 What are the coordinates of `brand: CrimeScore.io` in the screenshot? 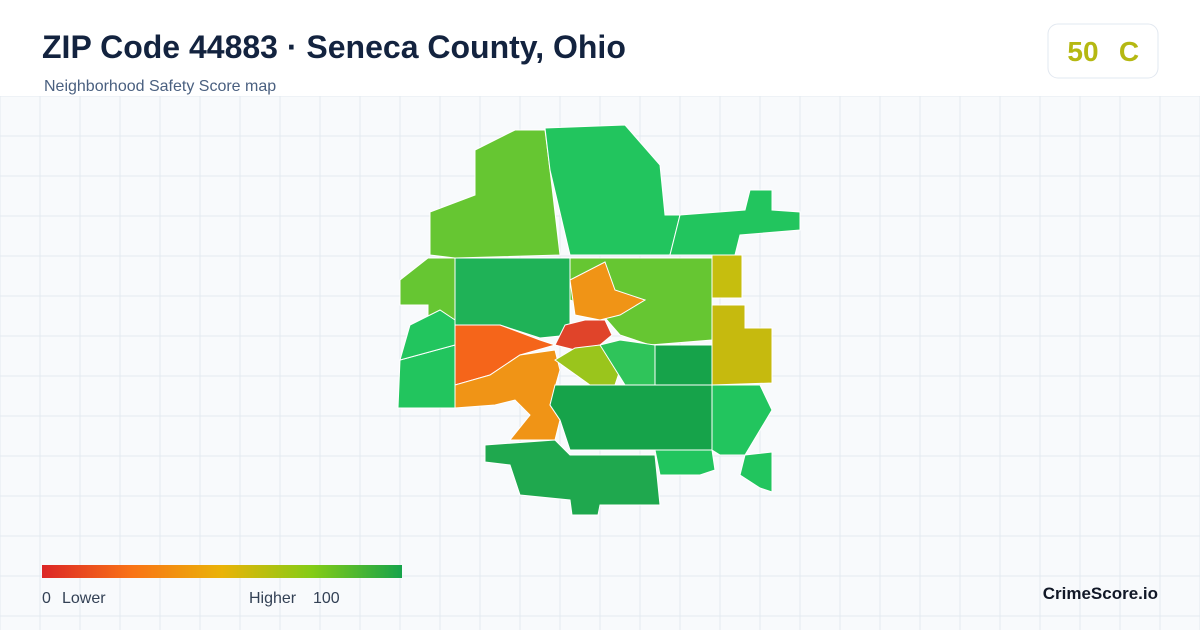 It's located at (1100, 593).